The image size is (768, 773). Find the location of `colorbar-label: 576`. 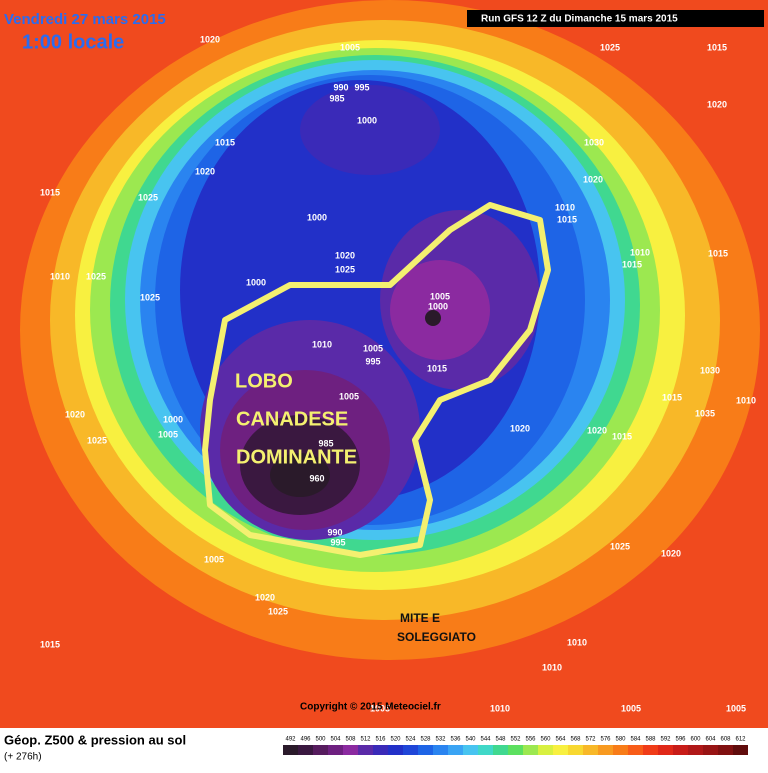

colorbar-label: 576 is located at coordinates (605, 740).